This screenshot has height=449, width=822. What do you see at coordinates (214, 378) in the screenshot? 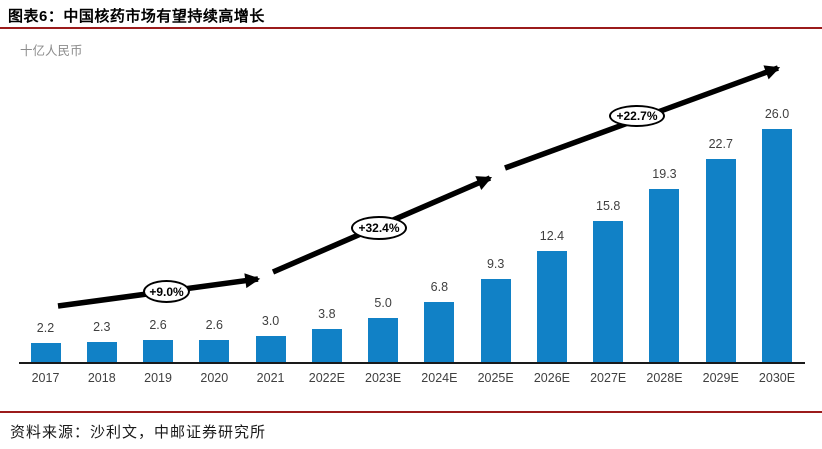
I see `x-tick-label-2020: 2020` at bounding box center [214, 378].